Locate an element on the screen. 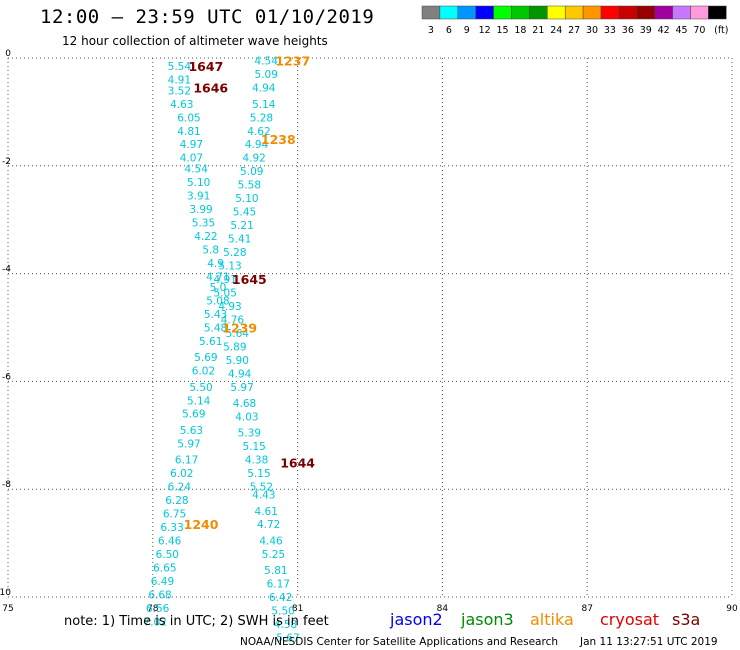  swh-value: 4.68 is located at coordinates (244, 404).